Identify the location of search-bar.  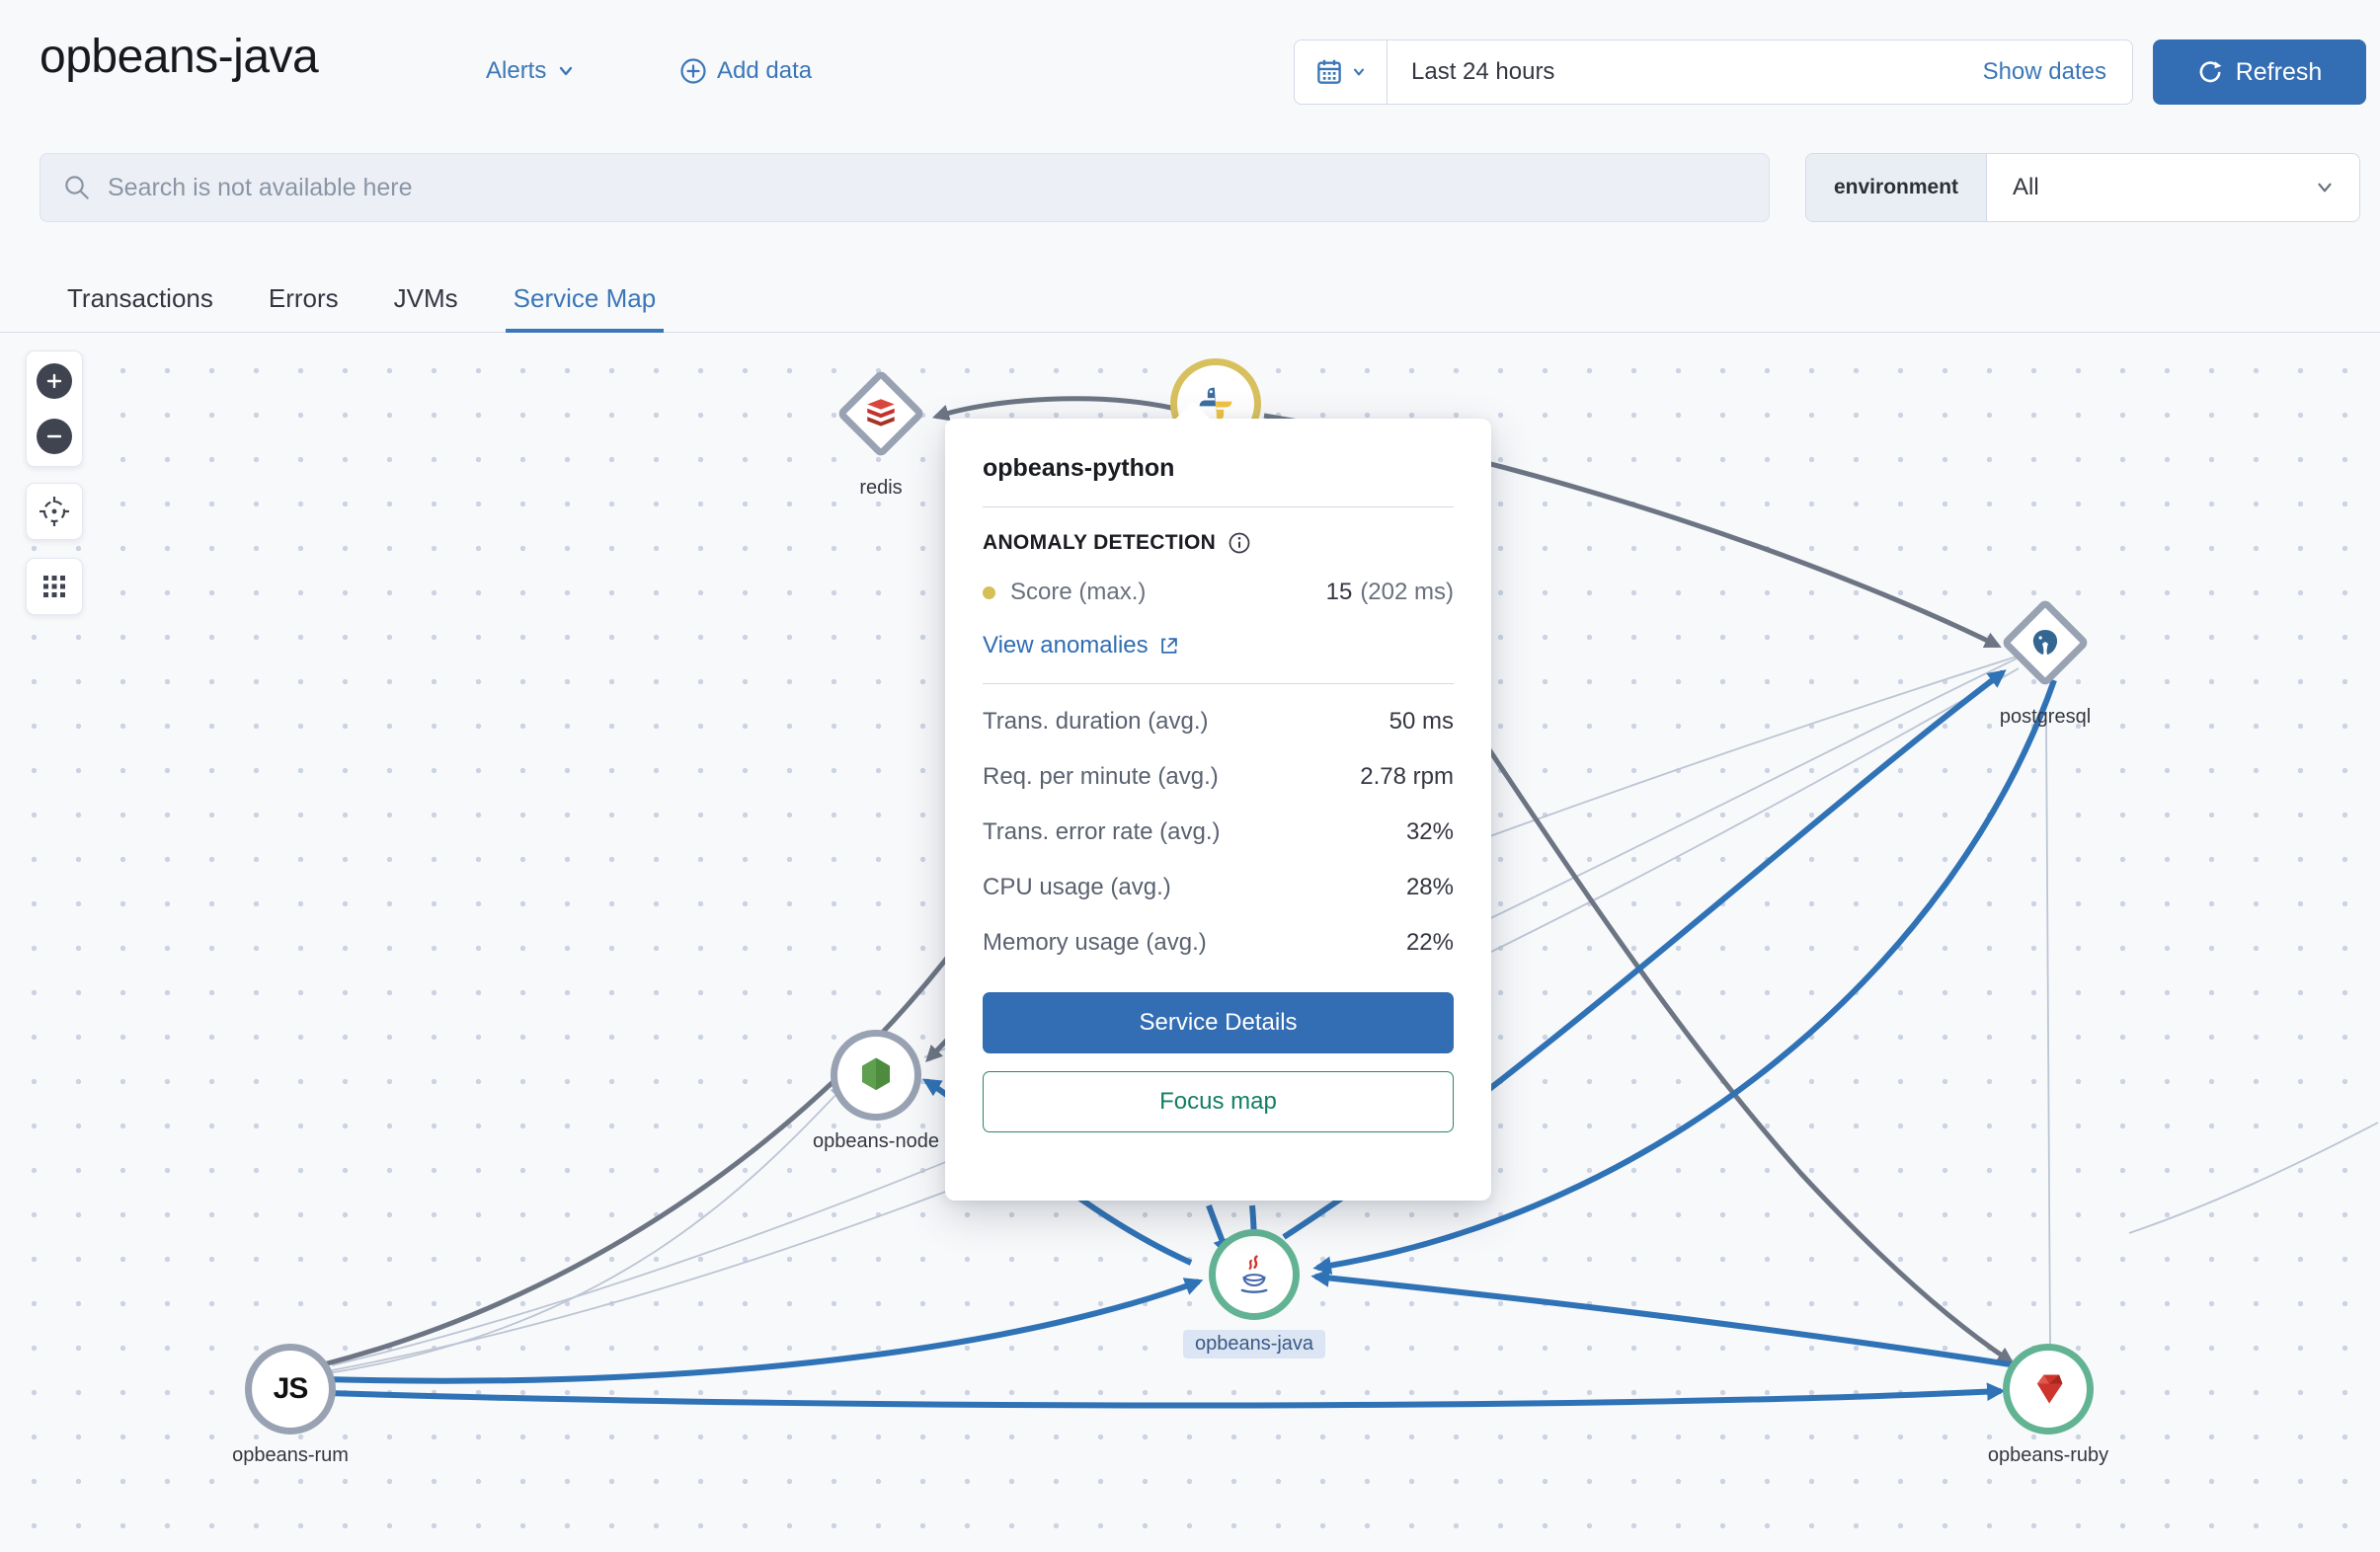
(905, 187).